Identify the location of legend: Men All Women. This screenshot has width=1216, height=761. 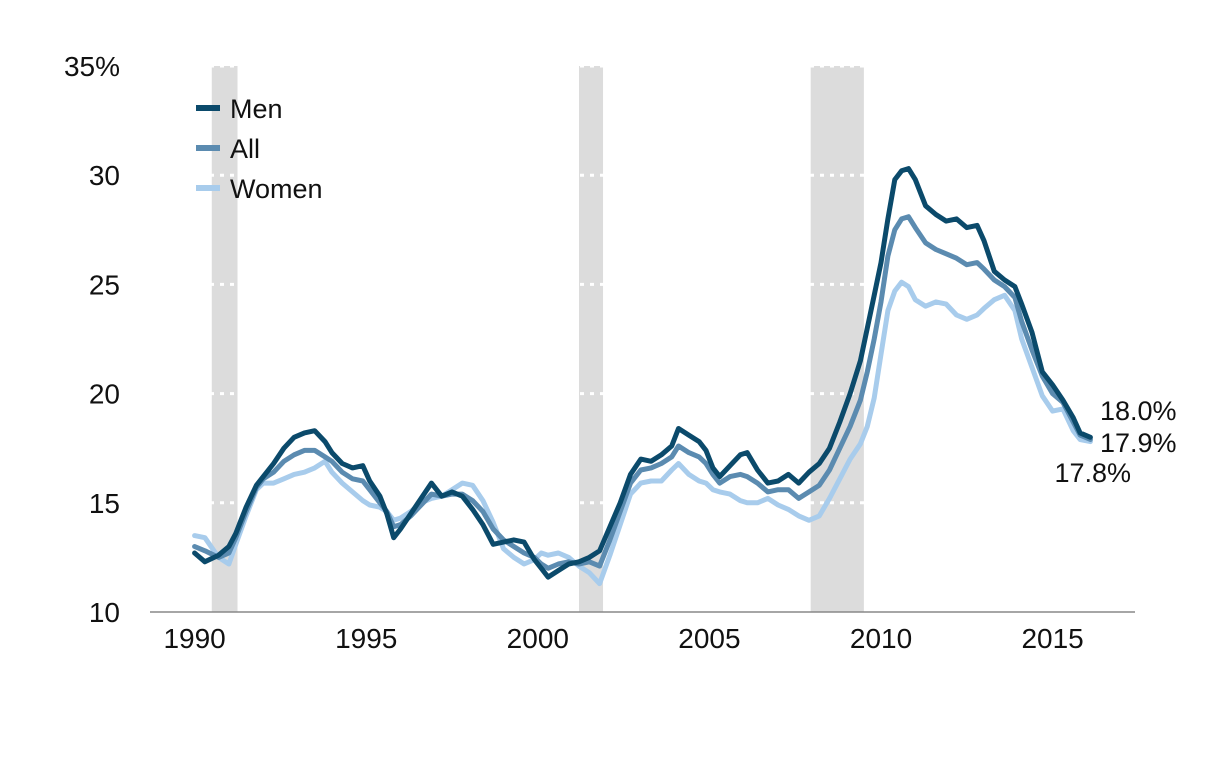
(259, 149).